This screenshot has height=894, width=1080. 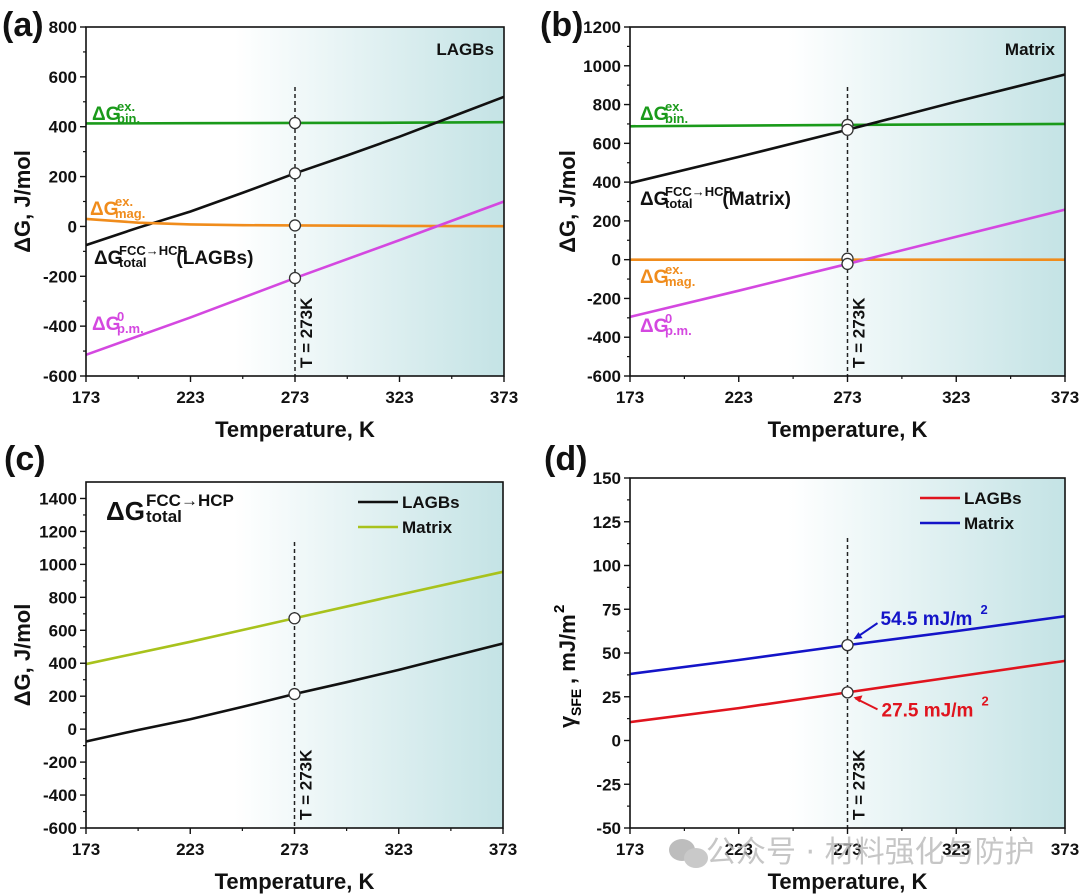 What do you see at coordinates (130, 213) in the screenshot?
I see `label-sub: mag.` at bounding box center [130, 213].